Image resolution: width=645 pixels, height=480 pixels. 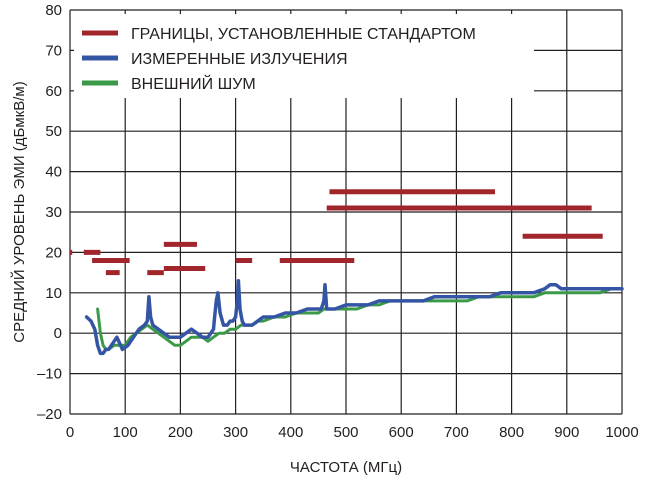 What do you see at coordinates (401, 432) in the screenshot?
I see `x-tick-label: 600` at bounding box center [401, 432].